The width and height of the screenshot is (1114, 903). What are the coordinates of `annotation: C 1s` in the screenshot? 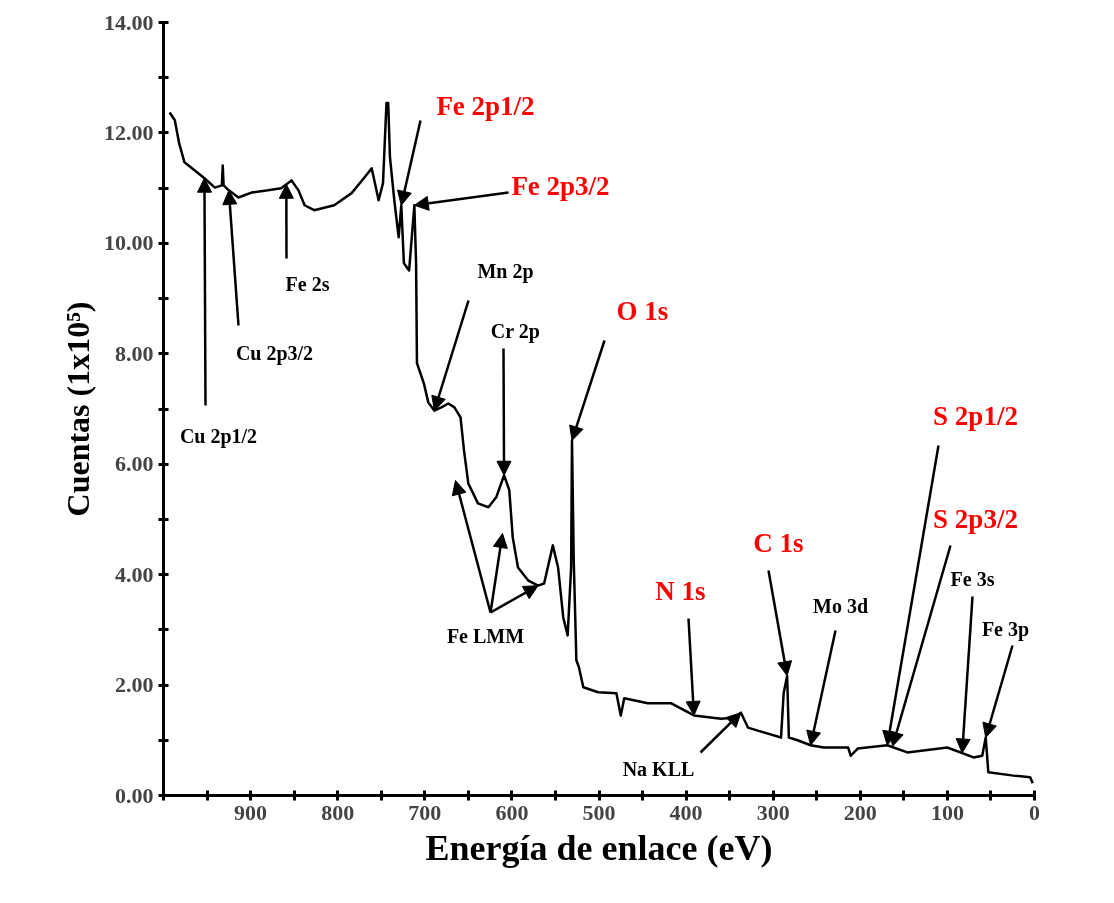 It's located at (778, 542).